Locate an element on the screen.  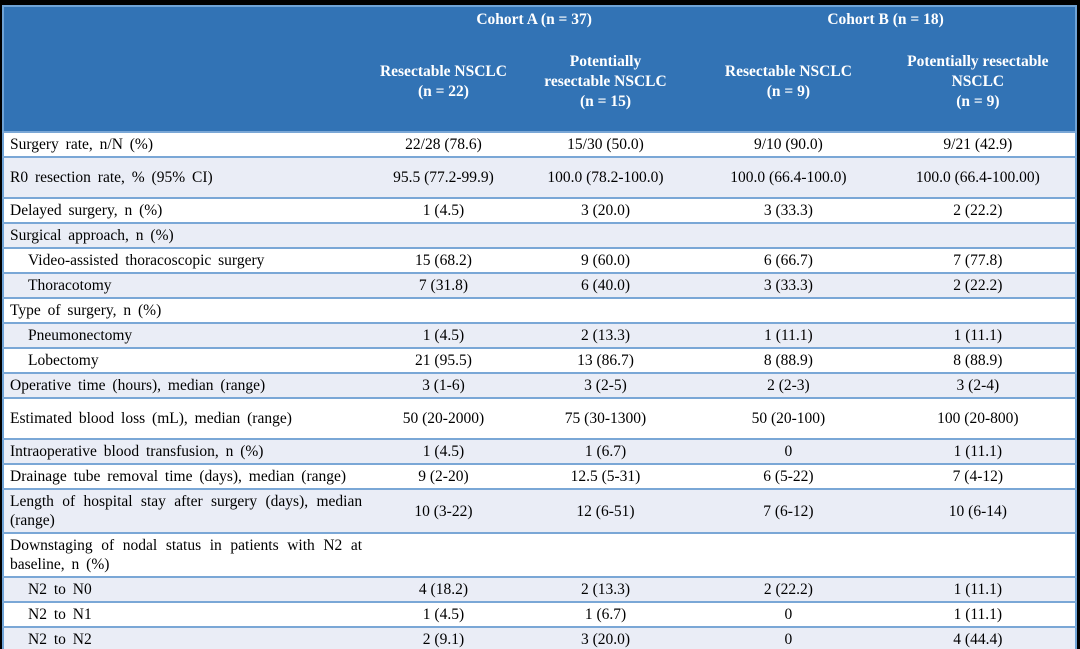
value-cell: 22/28 (78.6) is located at coordinates (443, 144).